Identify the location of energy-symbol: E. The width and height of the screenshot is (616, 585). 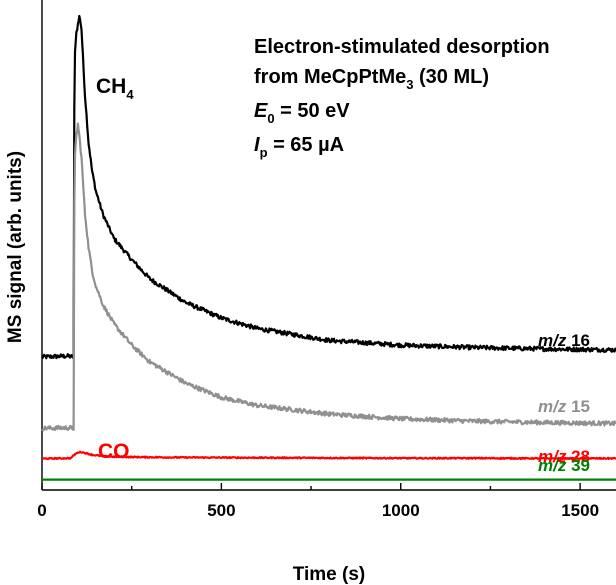
(261, 111).